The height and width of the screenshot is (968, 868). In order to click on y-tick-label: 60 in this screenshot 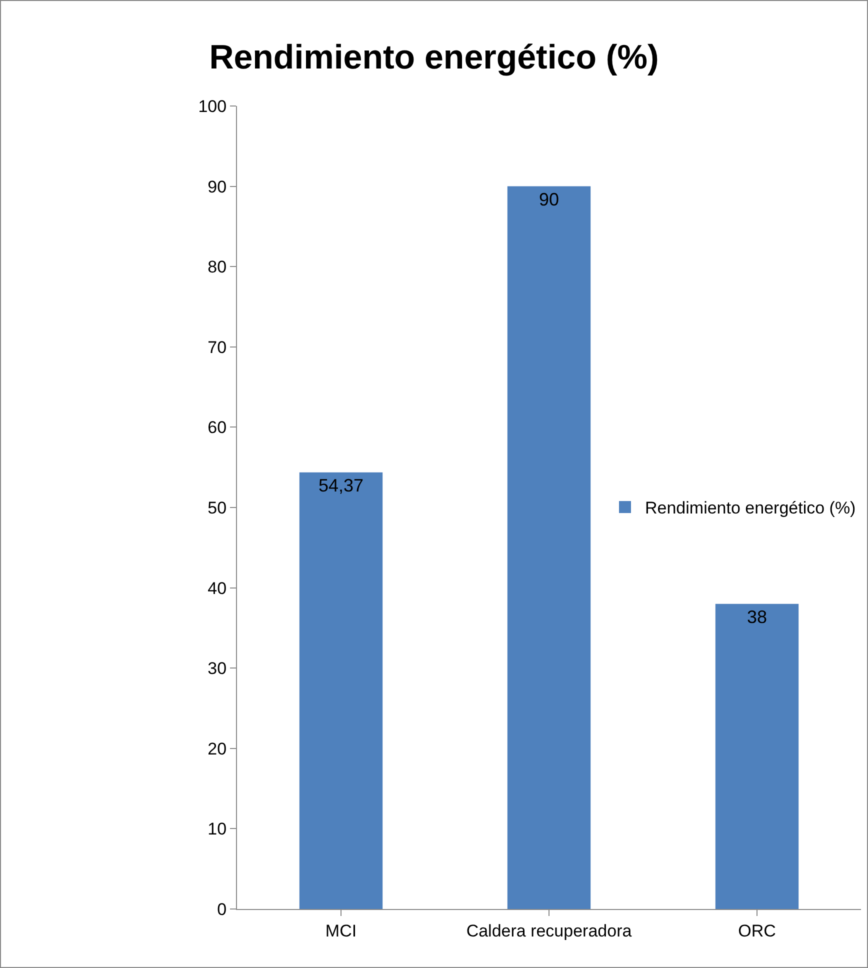, I will do `click(217, 428)`.